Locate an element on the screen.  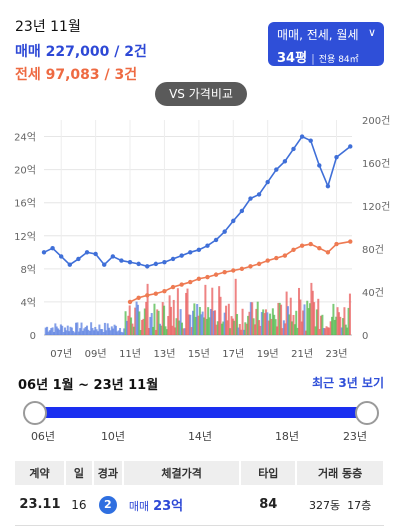
table-row: 23.11 16 2 매매 23억 84 327동 17층 is located at coordinates (199, 505).